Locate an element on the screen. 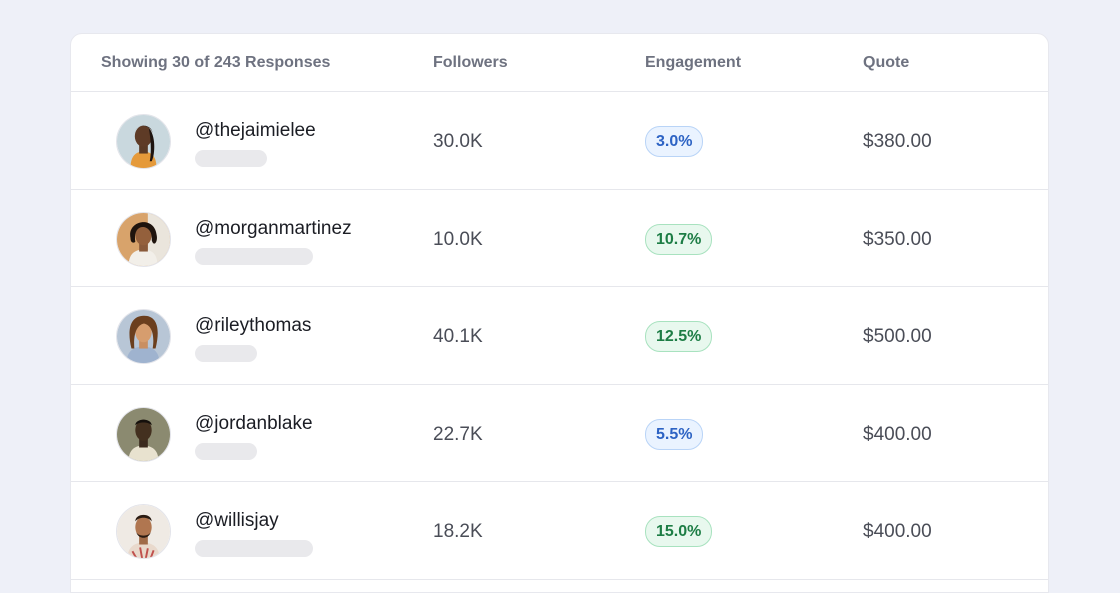 Image resolution: width=1120 pixels, height=593 pixels. followers-value: 30.0K is located at coordinates (458, 141).